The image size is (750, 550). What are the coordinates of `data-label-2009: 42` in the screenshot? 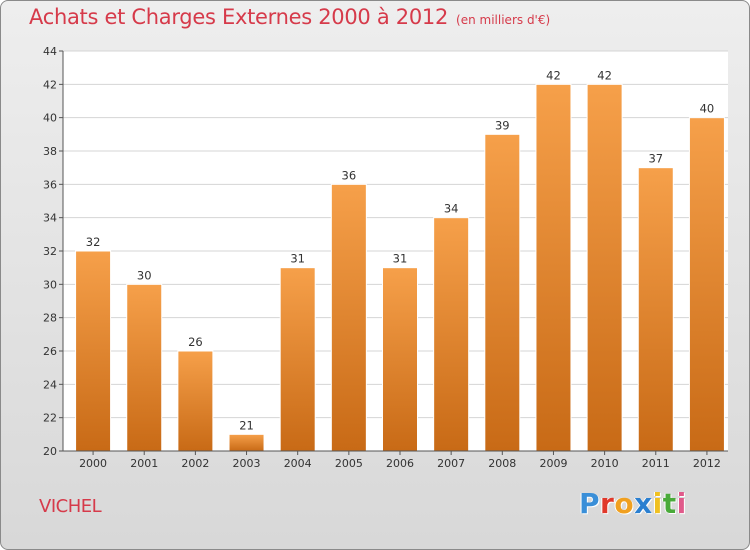 It's located at (553, 75).